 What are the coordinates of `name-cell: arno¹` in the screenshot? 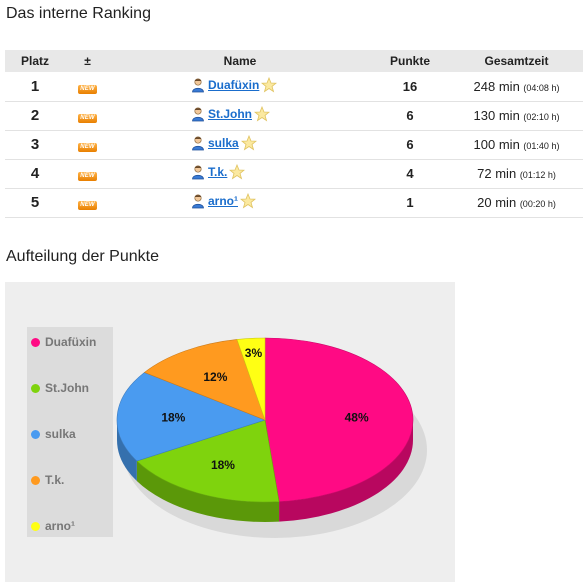 It's located at (240, 203).